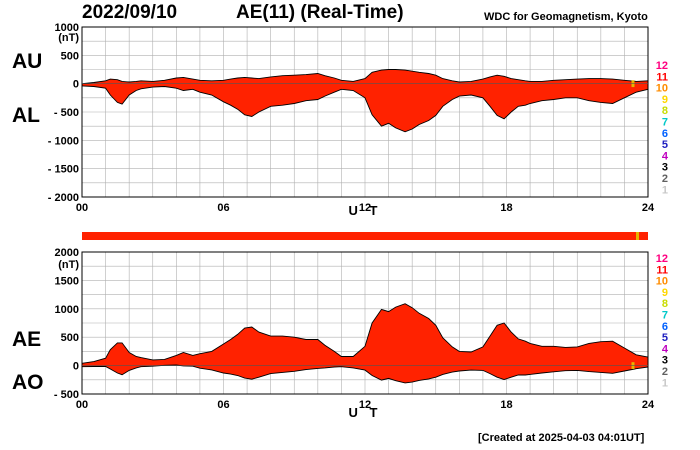  Describe the element at coordinates (365, 77) in the screenshot. I see `series-au-line` at that location.